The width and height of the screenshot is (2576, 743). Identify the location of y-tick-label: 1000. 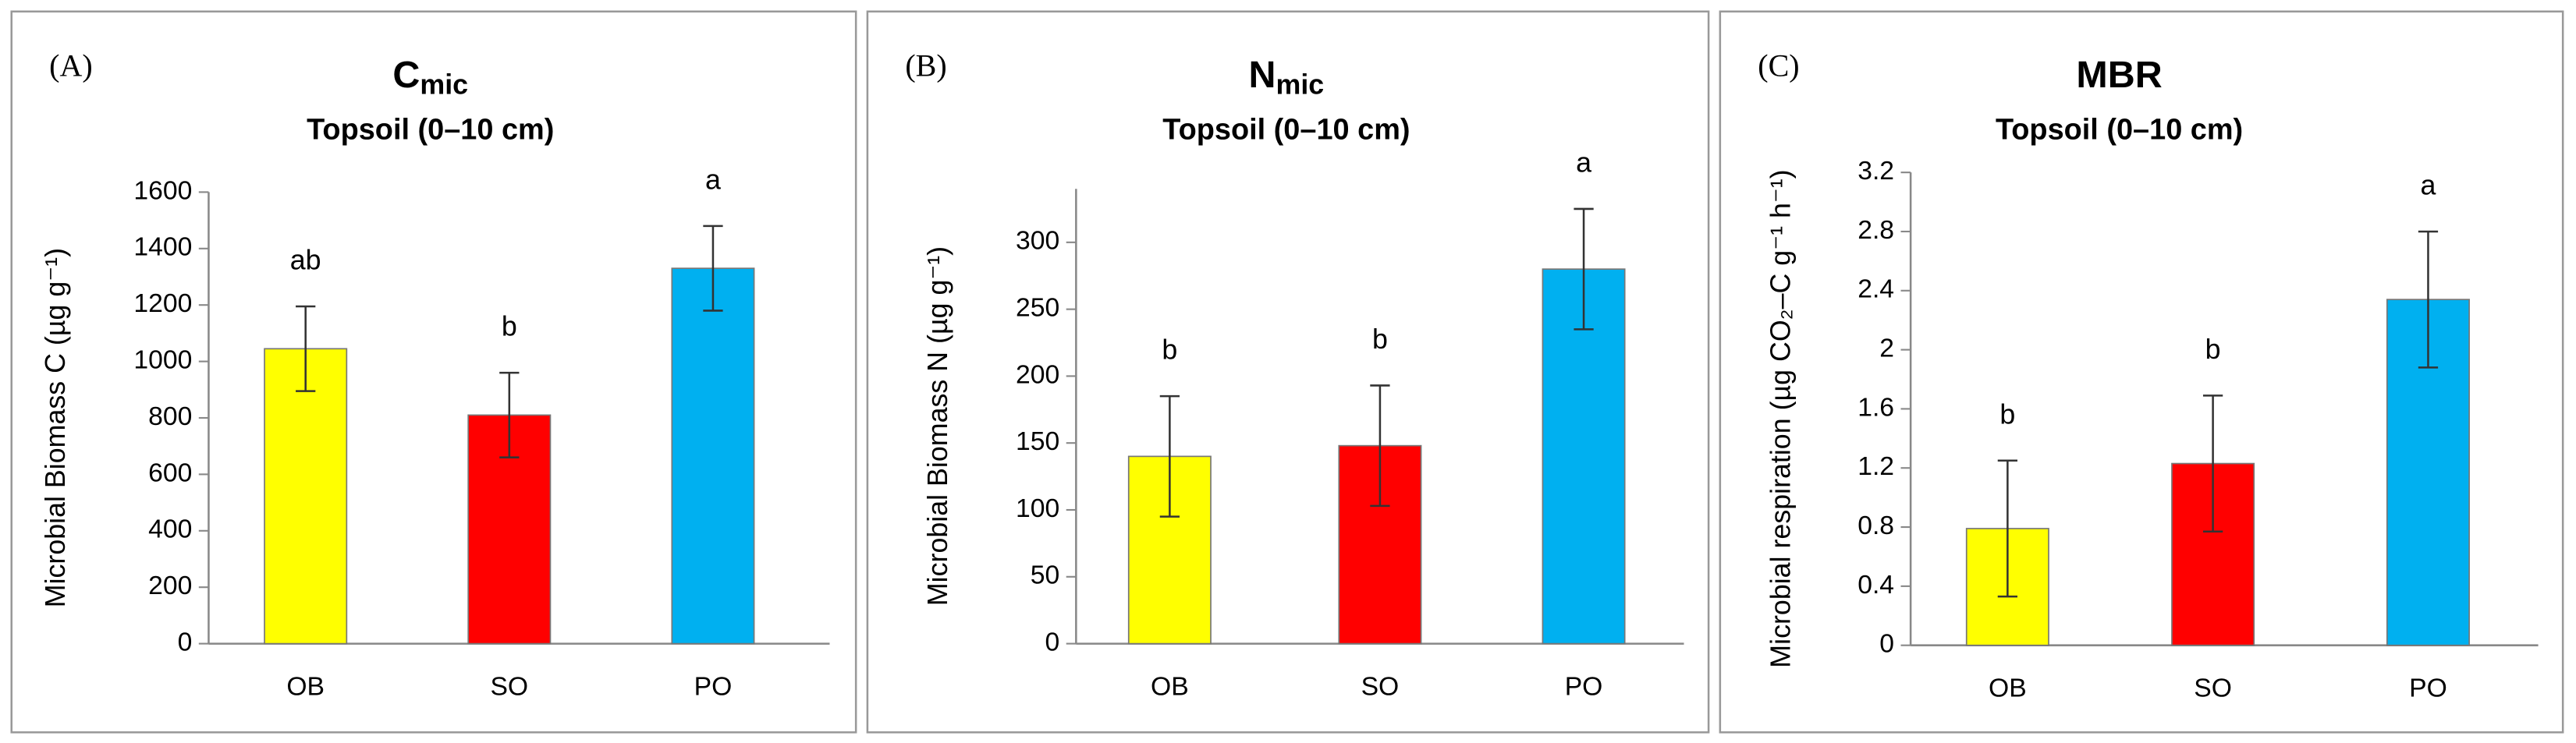
(162, 360).